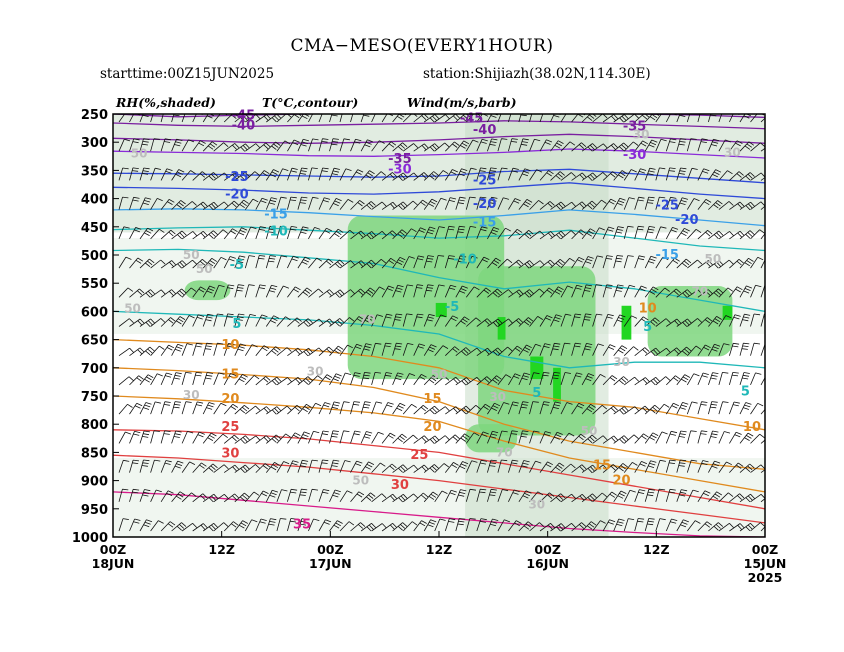  I want to click on y-tick-label: 900, so click(94, 482).